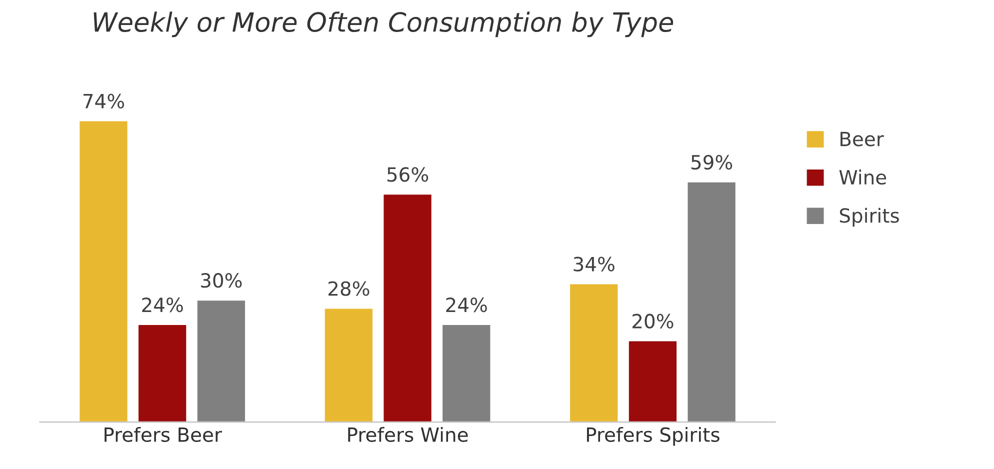 The width and height of the screenshot is (994, 469). What do you see at coordinates (594, 264) in the screenshot?
I see `data-label: 34%` at bounding box center [594, 264].